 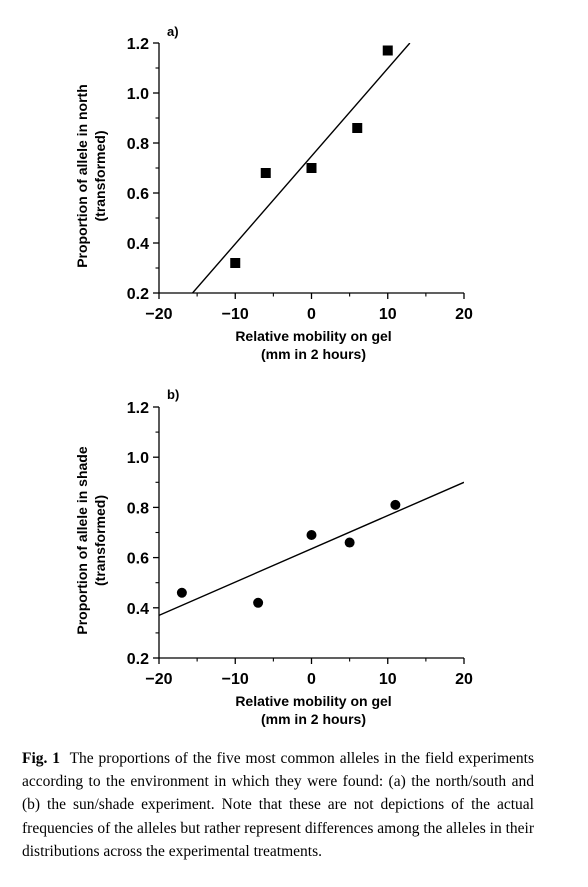 What do you see at coordinates (173, 31) in the screenshot?
I see `panel-label: a)` at bounding box center [173, 31].